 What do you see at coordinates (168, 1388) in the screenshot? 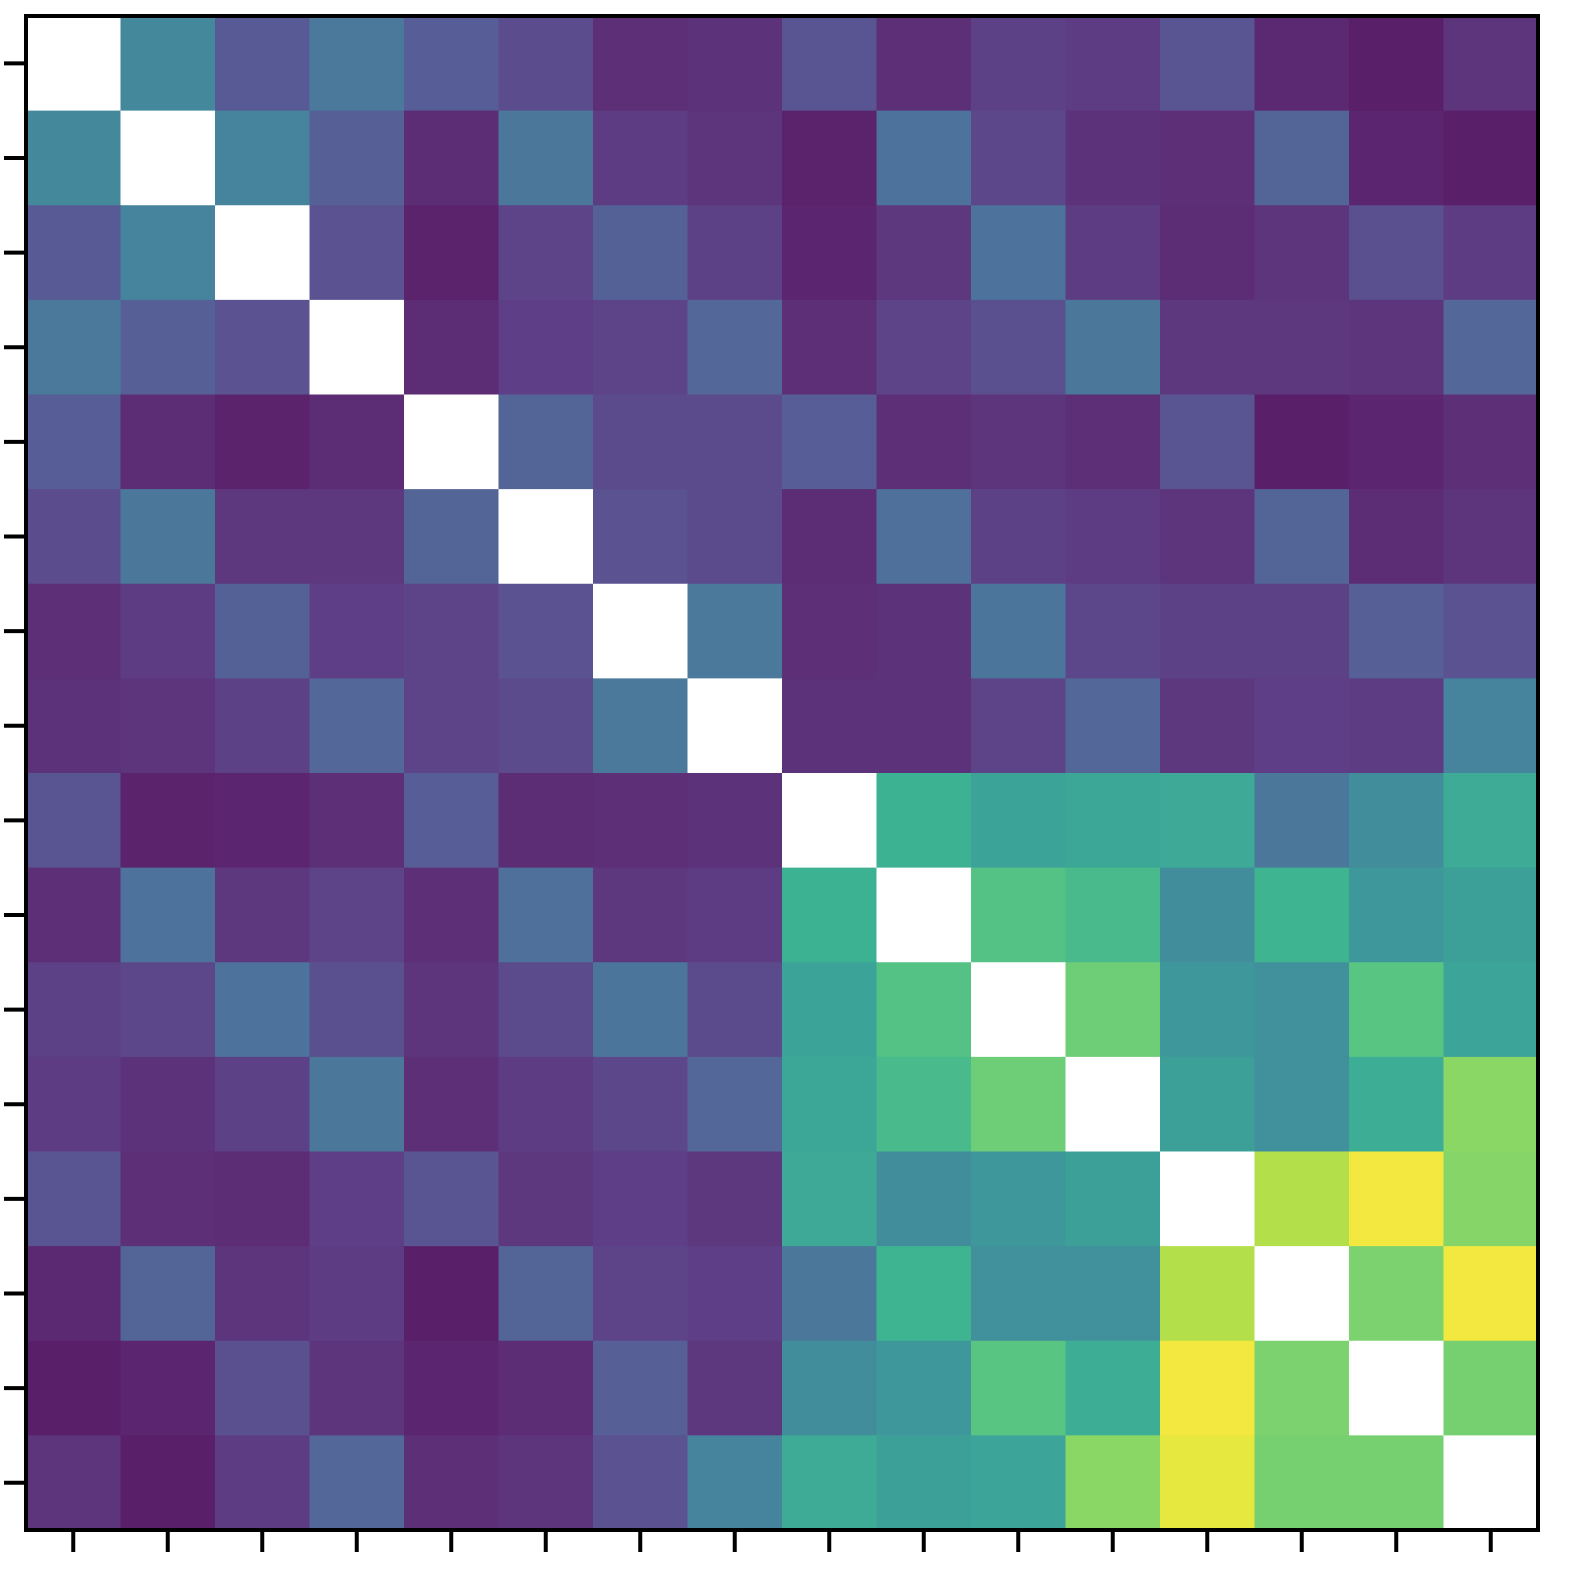
I see `heatmap-cell-r14-c1` at bounding box center [168, 1388].